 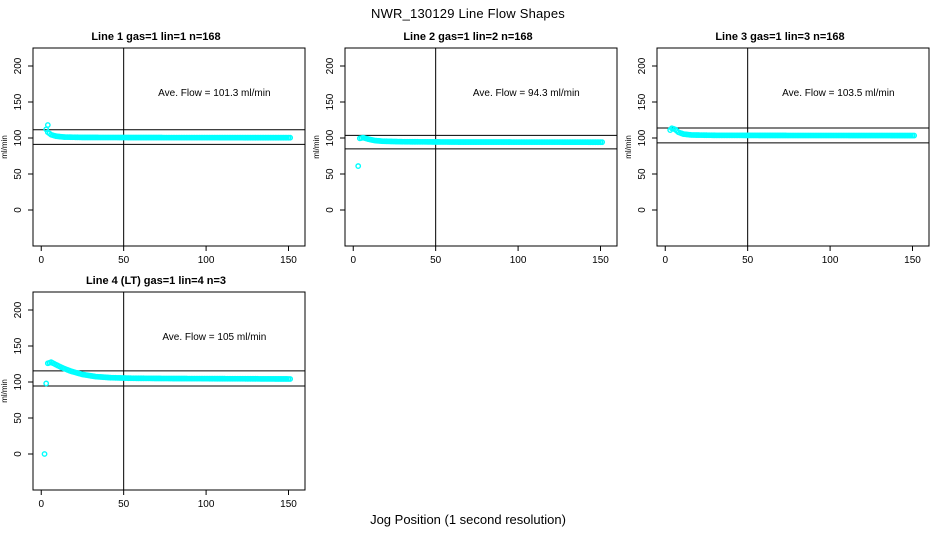 What do you see at coordinates (780, 37) in the screenshot?
I see `panel-title-line-3: Line 3 gas=1 lin=3 n=168` at bounding box center [780, 37].